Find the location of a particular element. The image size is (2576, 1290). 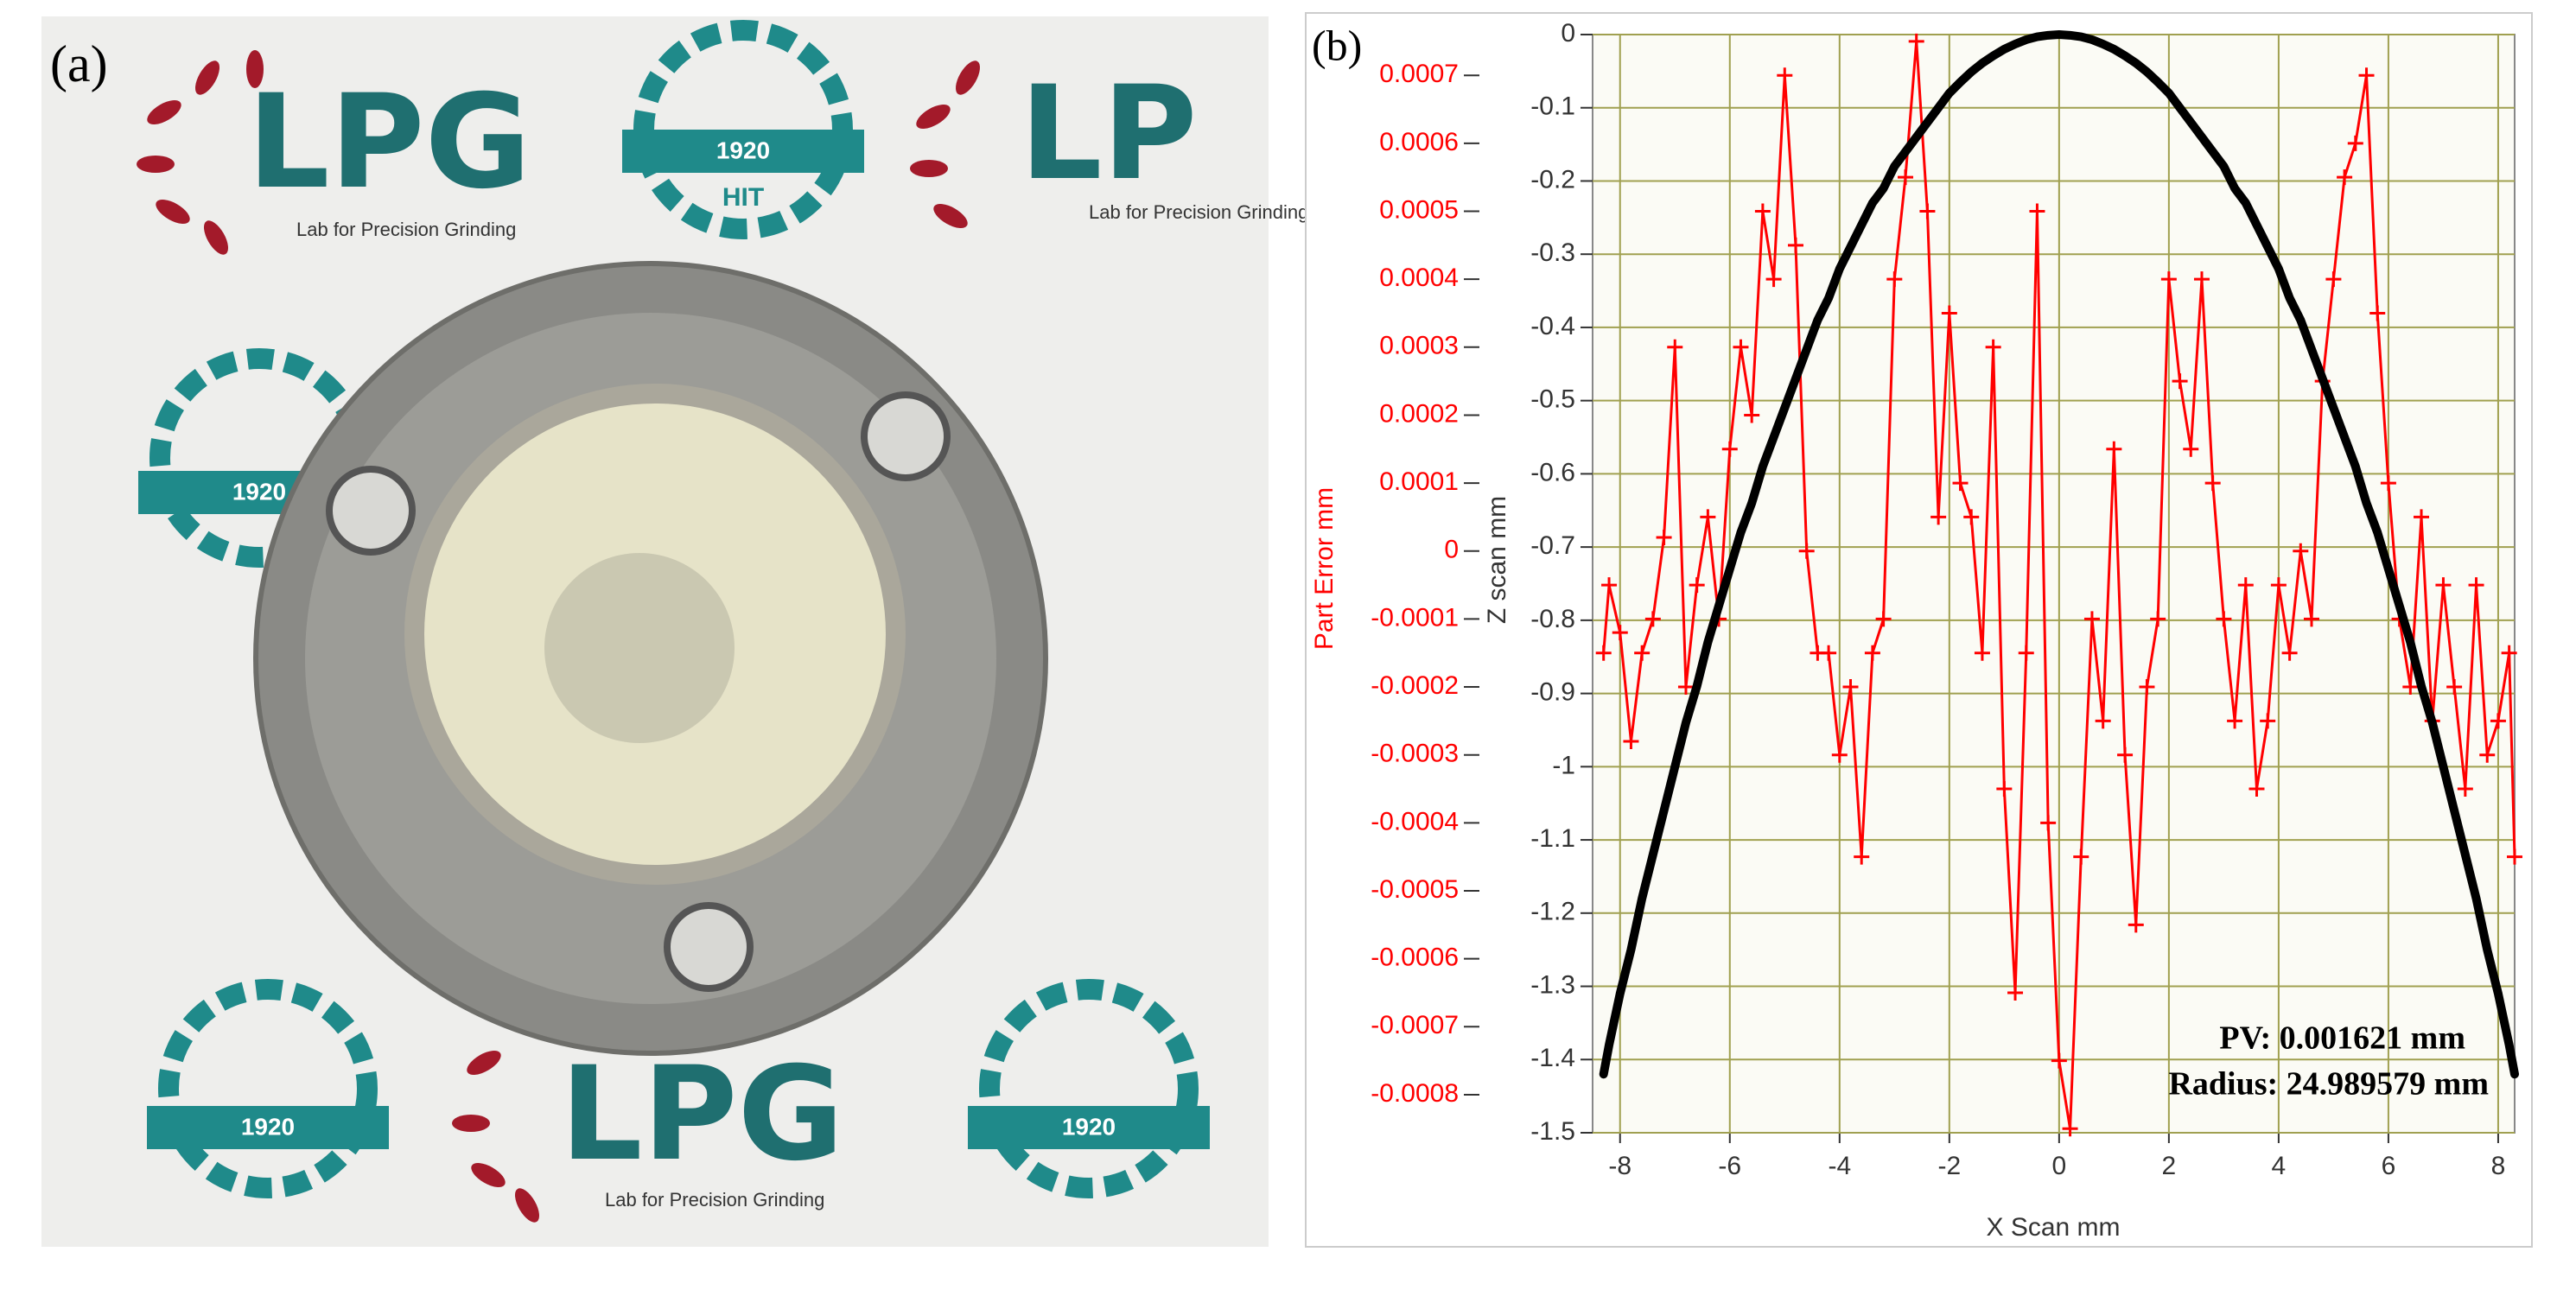

y2-tick-label: 0.0006 is located at coordinates (1419, 142).